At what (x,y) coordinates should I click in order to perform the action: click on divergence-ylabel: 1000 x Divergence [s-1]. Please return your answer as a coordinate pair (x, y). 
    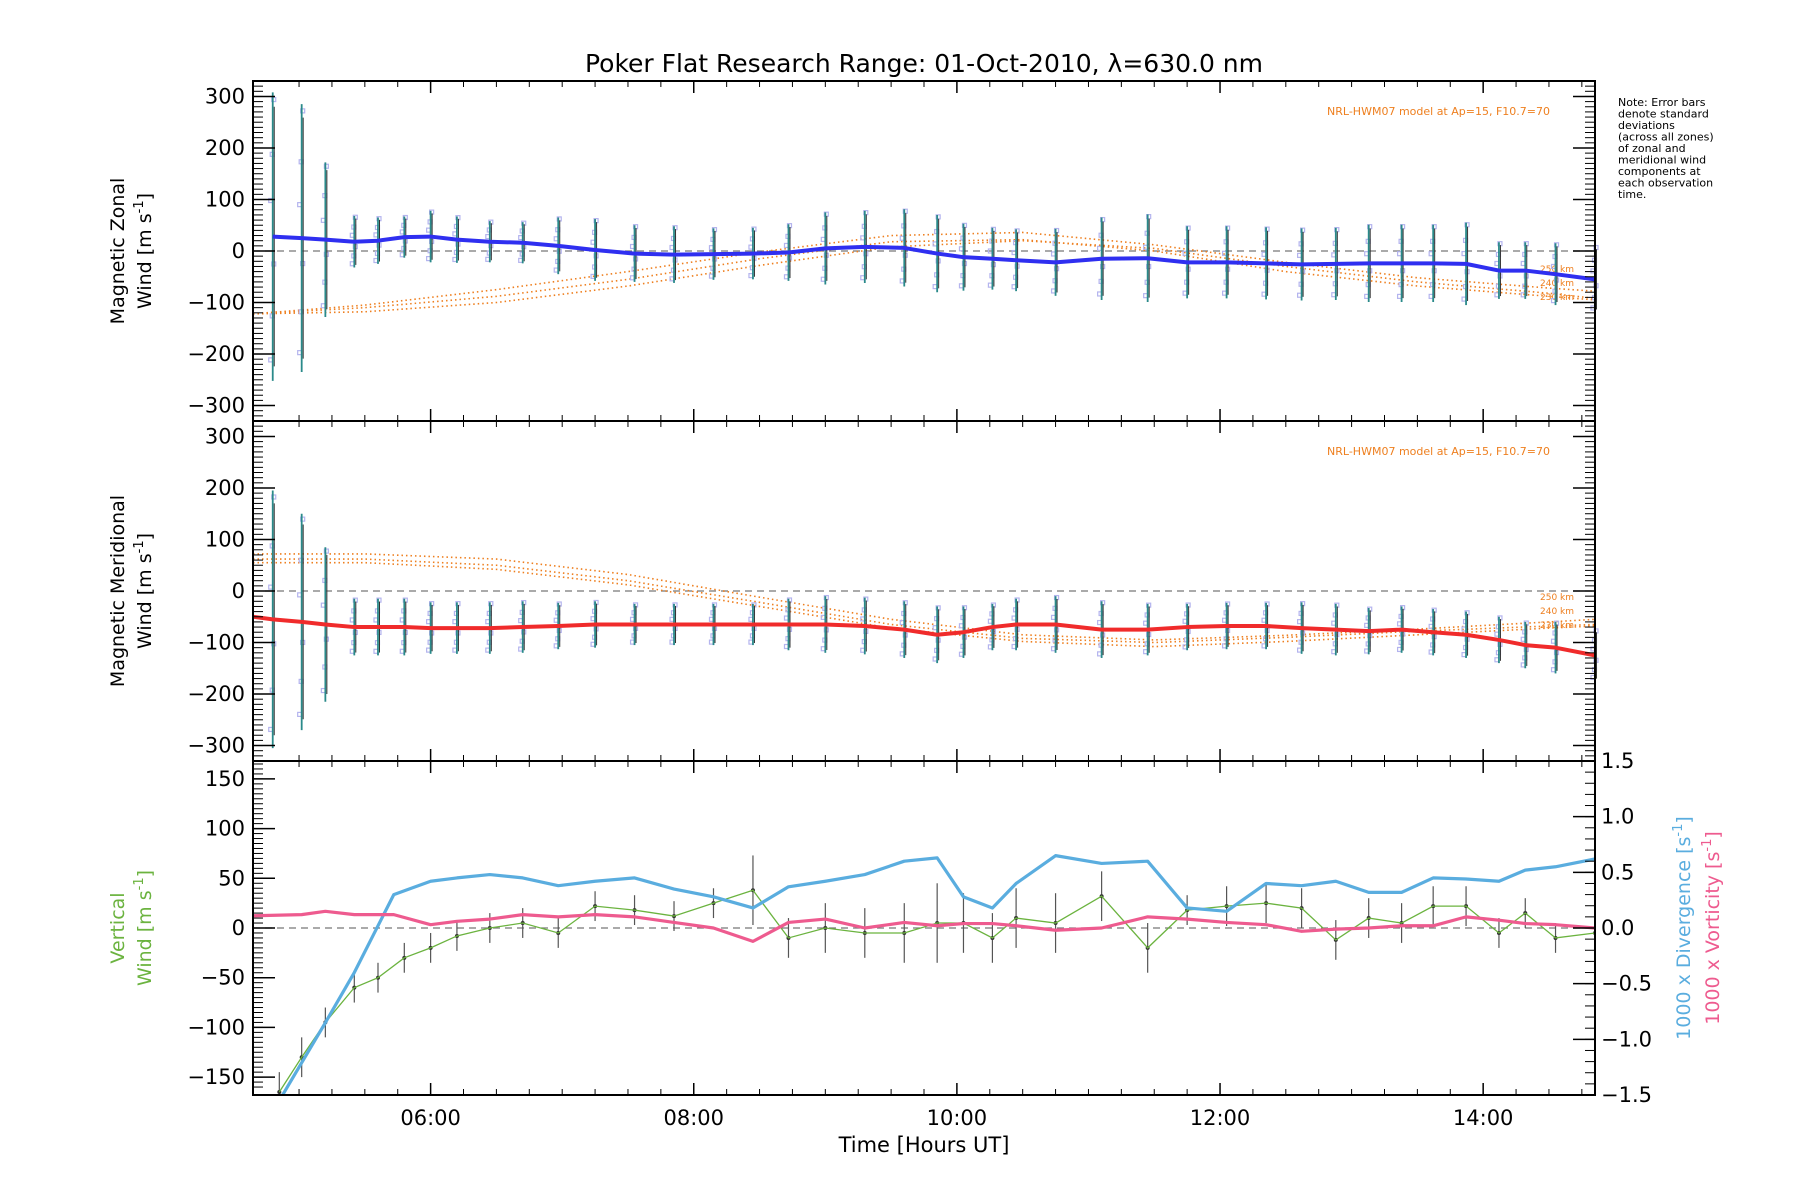
    Looking at the image, I should click on (1683, 928).